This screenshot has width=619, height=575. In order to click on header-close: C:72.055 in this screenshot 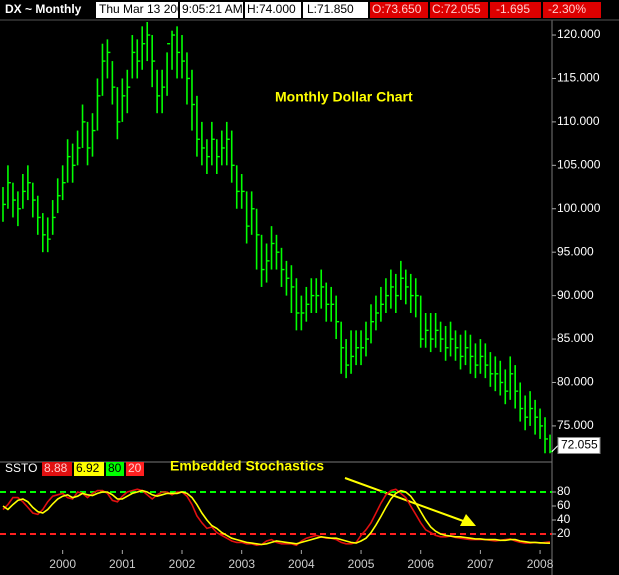, I will do `click(456, 9)`.